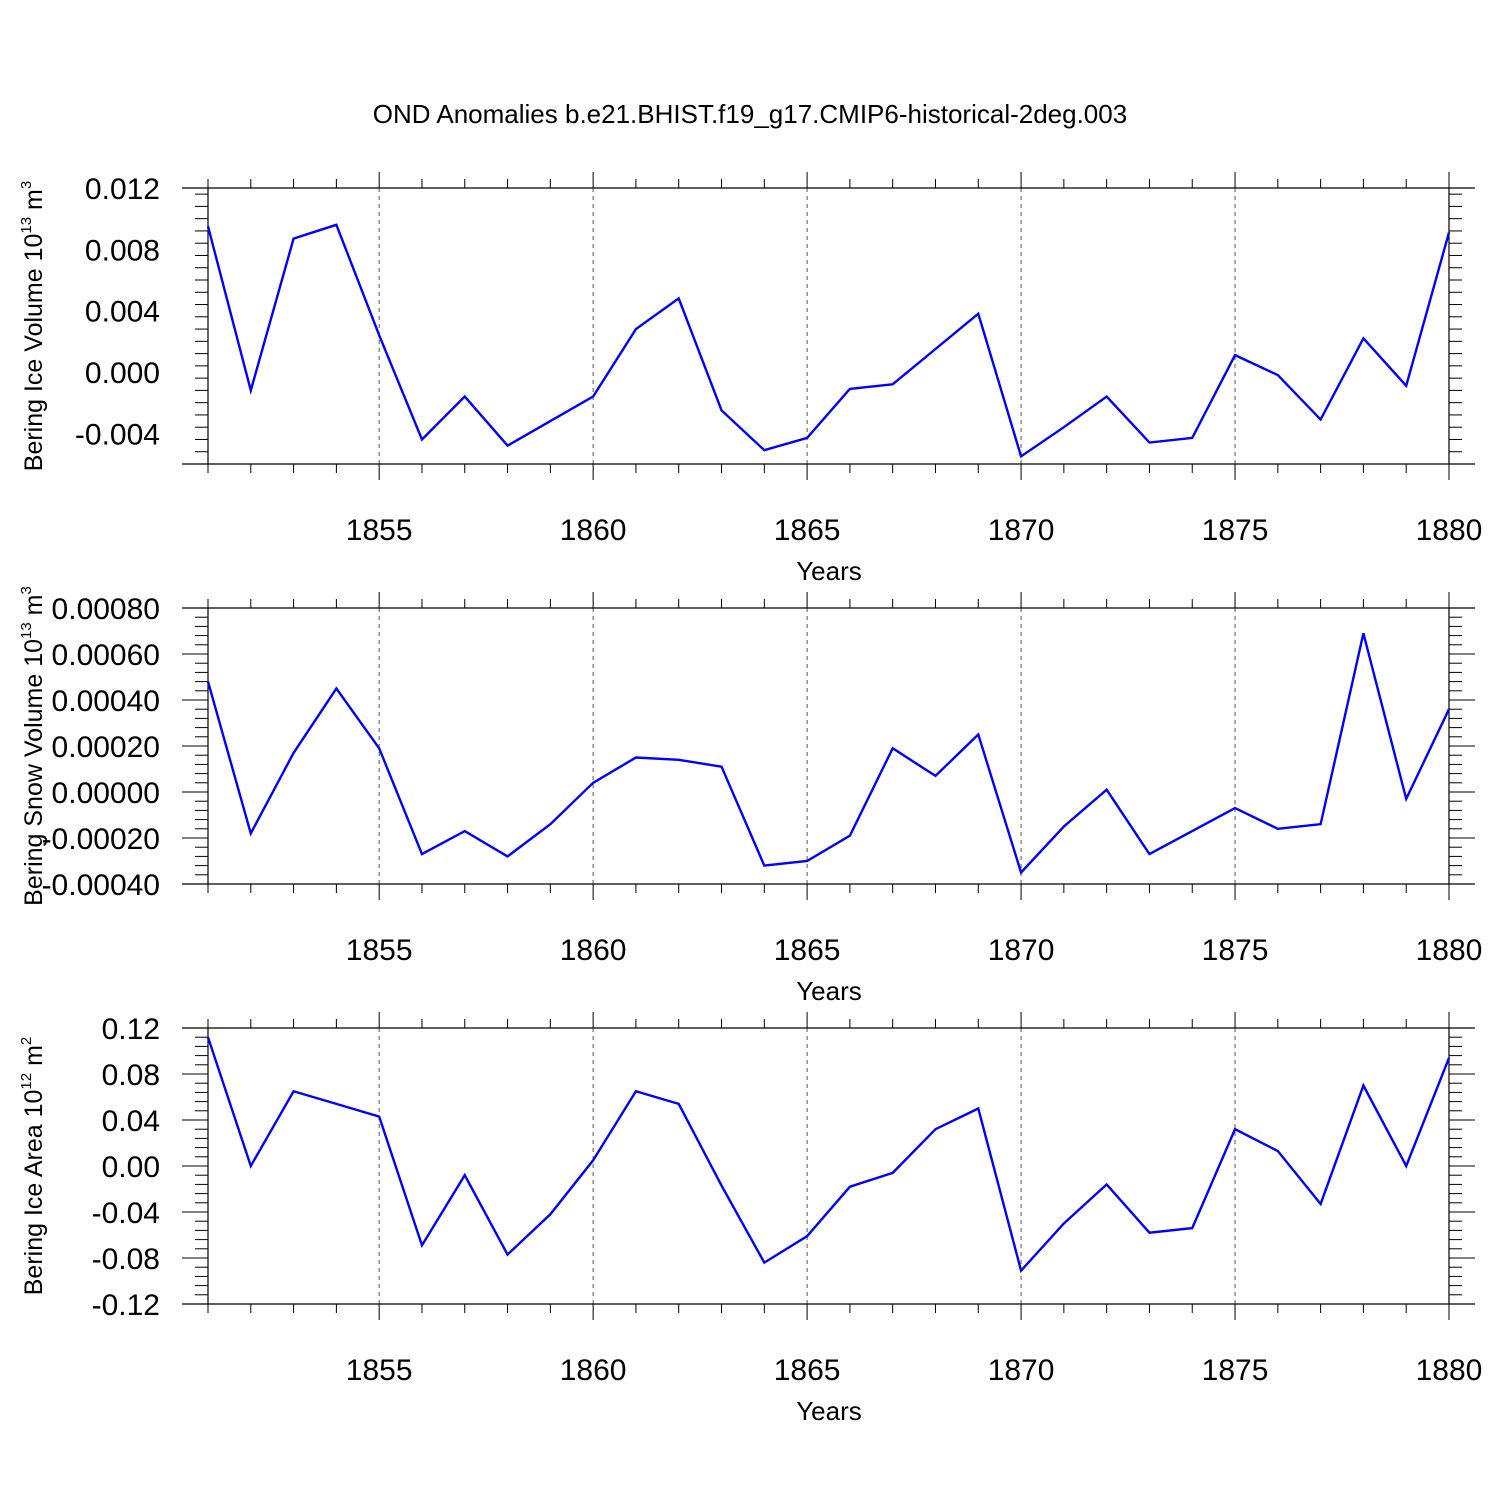 The height and width of the screenshot is (1500, 1500). I want to click on y-axis-label: Bering Ice Volume 1013 m3, so click(33, 326).